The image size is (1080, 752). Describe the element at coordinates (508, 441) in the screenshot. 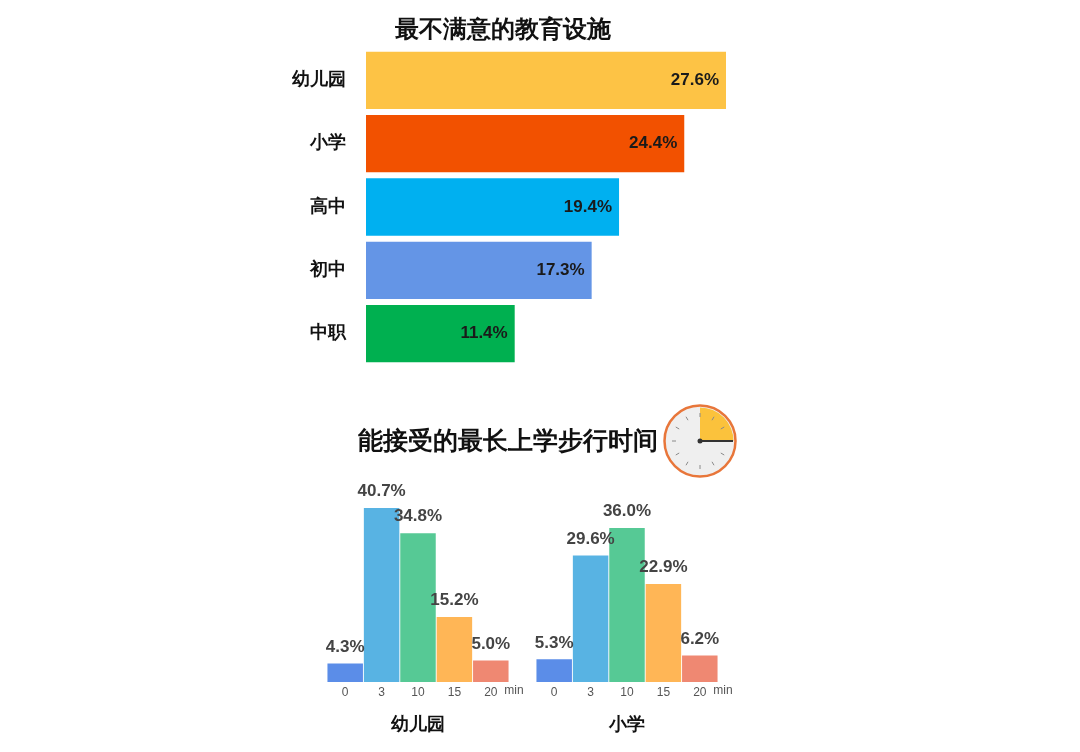

I see `text: 能接受的最长上学步行时间` at that location.